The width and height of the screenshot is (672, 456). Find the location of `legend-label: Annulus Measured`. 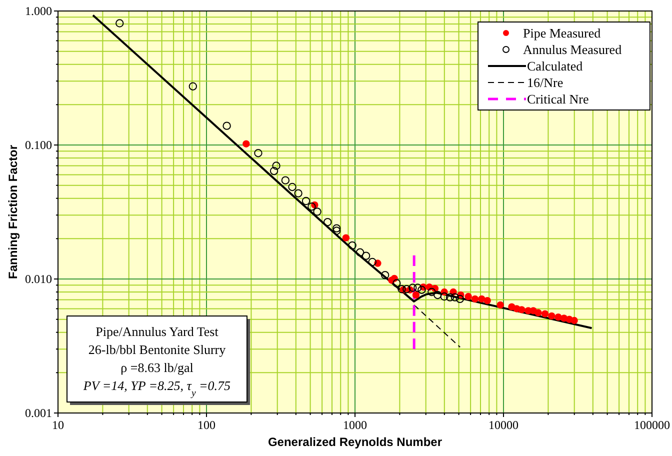

legend-label: Annulus Measured is located at coordinates (572, 49).